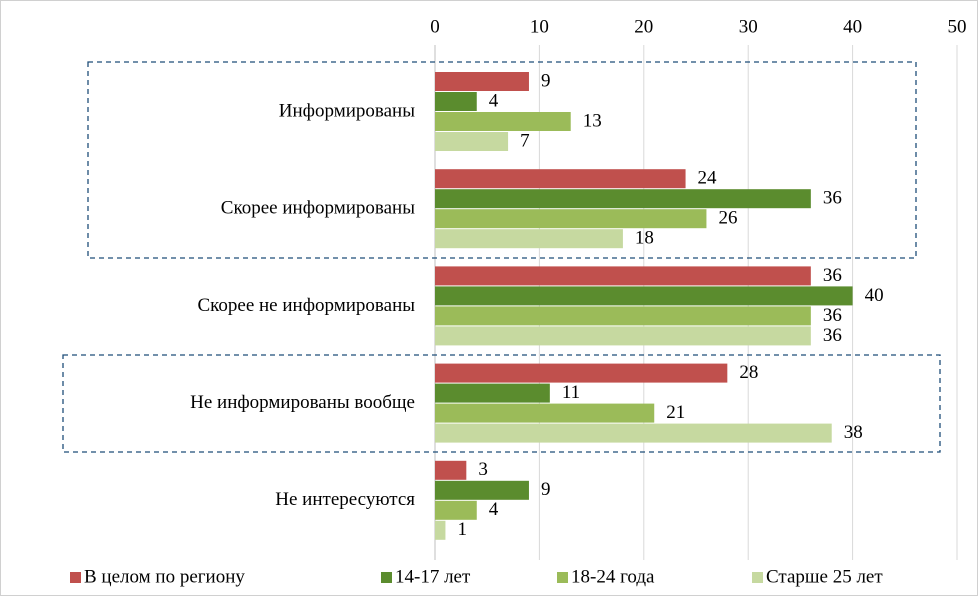 The image size is (978, 596). Describe the element at coordinates (708, 178) in the screenshot. I see `data-label: 24` at that location.